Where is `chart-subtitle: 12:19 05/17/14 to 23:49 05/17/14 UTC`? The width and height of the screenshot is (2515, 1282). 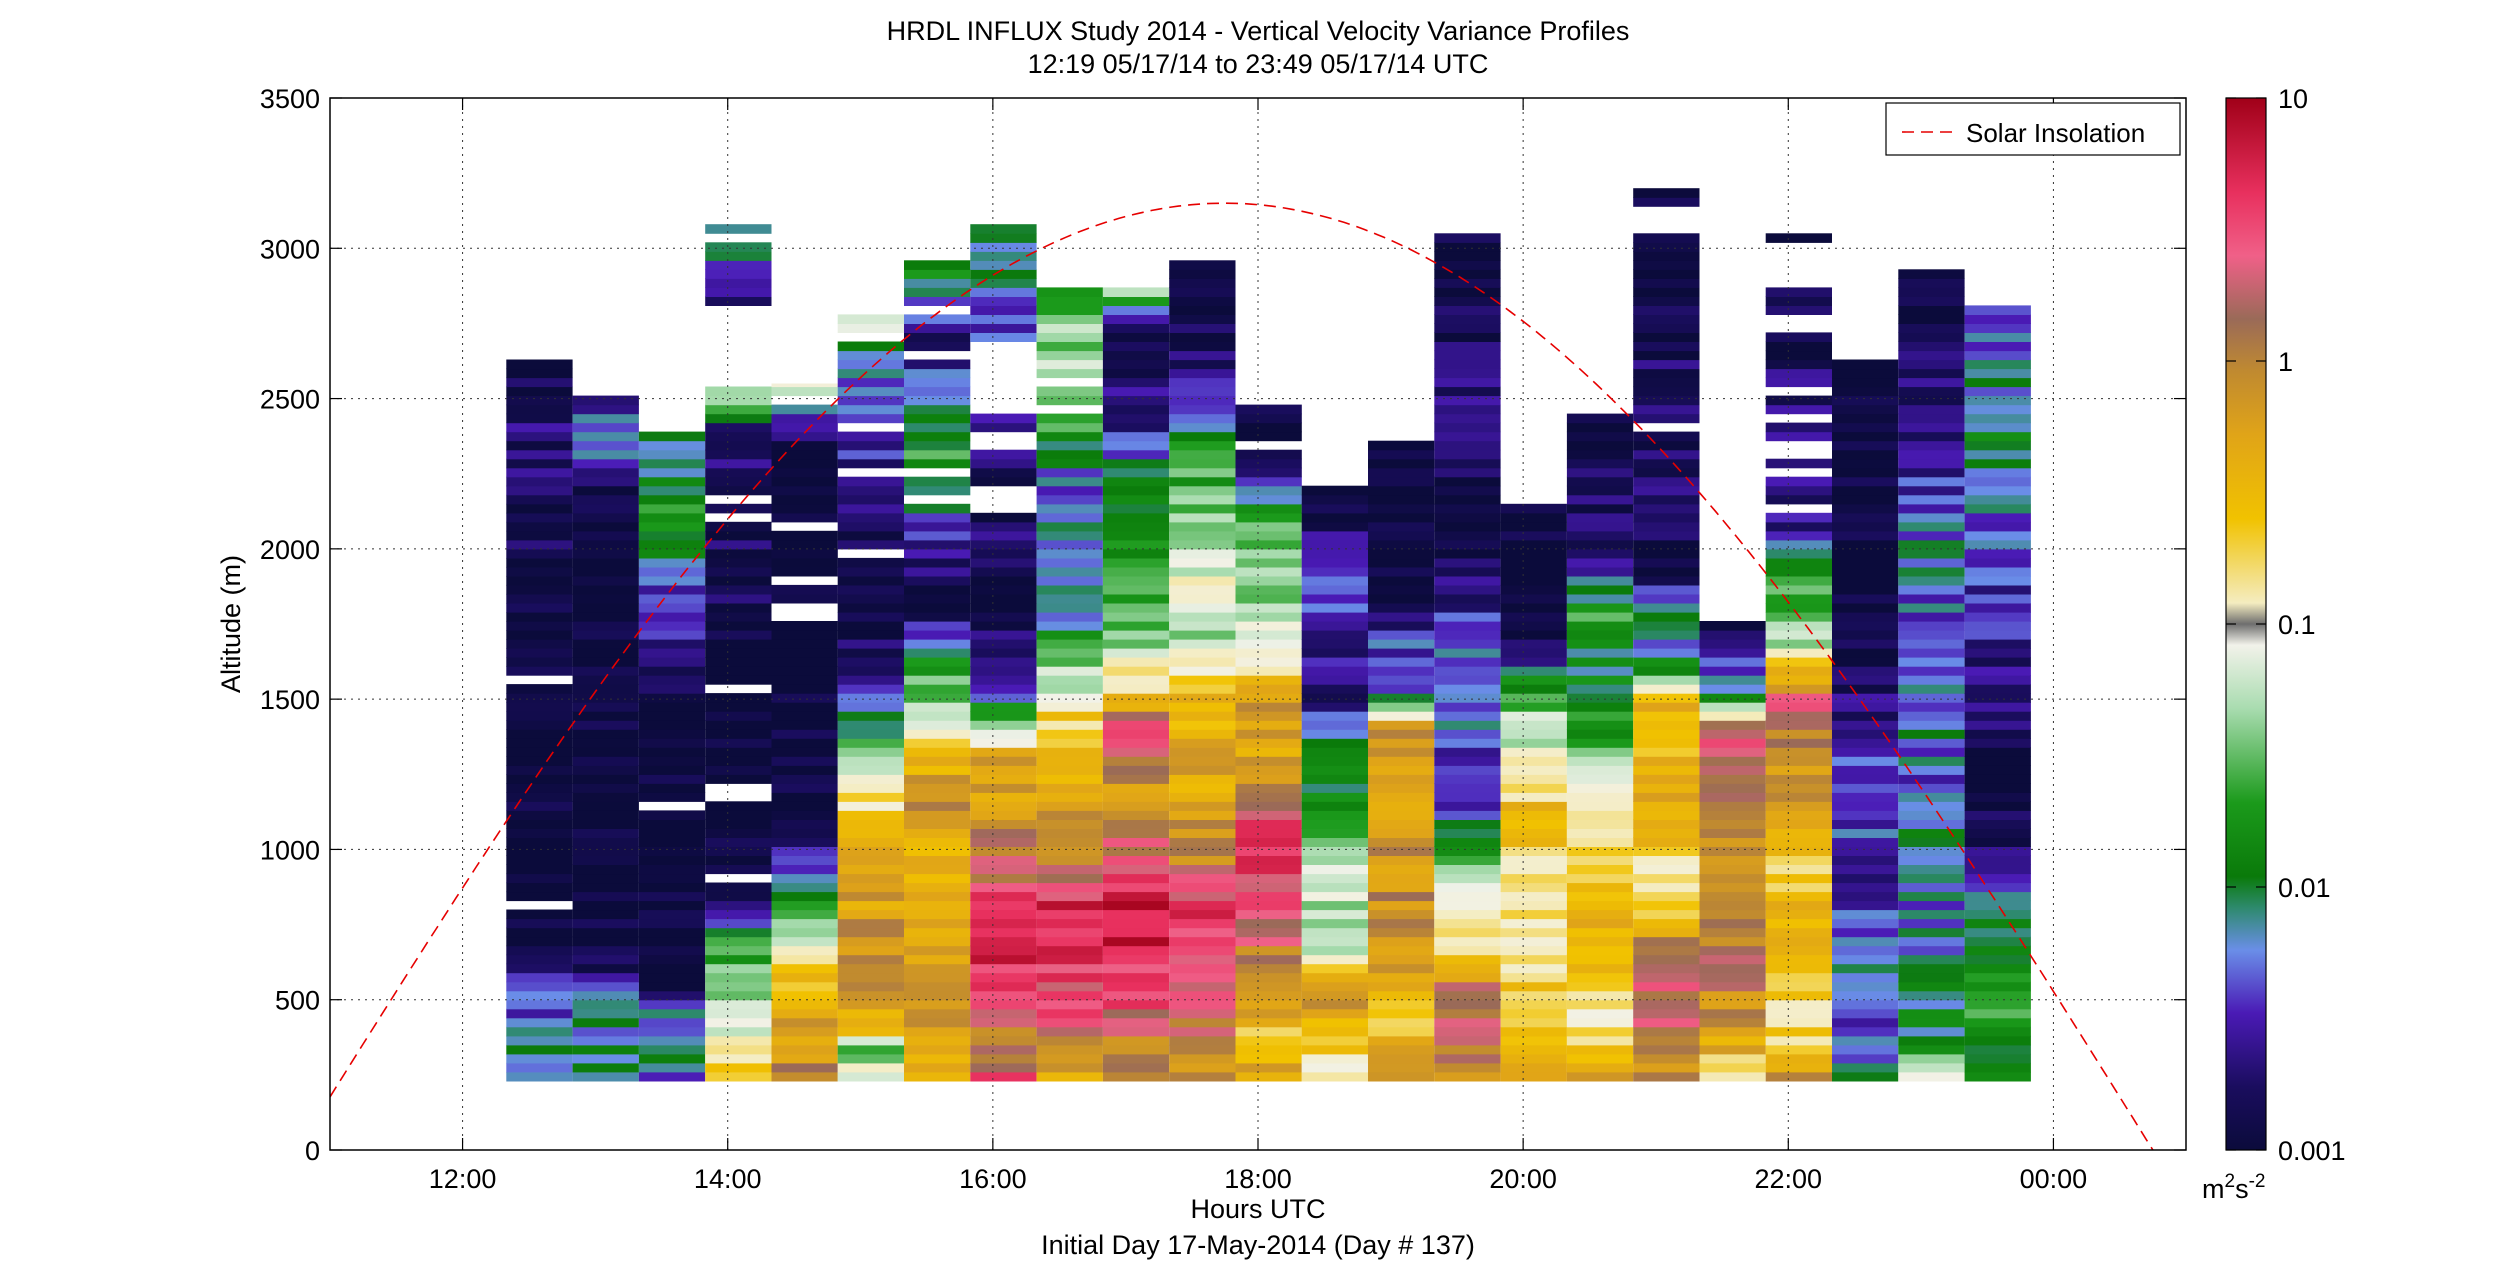
chart-subtitle: 12:19 05/17/14 to 23:49 05/17/14 UTC is located at coordinates (1258, 64).